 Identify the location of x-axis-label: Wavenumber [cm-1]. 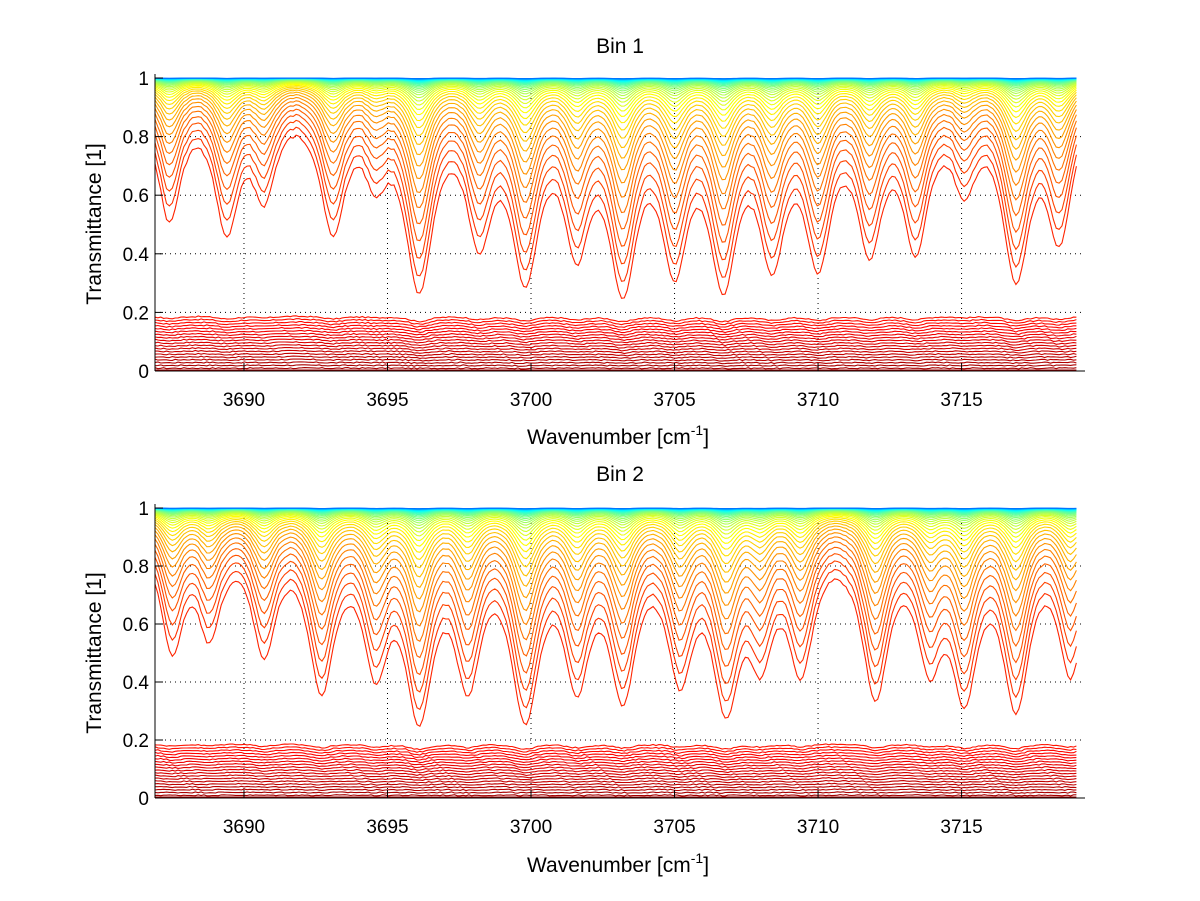
(618, 435).